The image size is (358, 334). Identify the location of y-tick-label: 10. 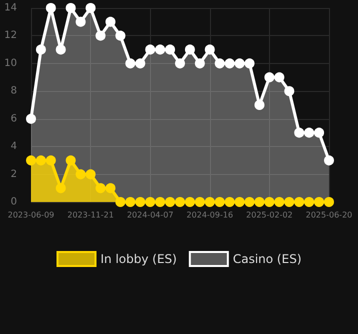
(10, 63).